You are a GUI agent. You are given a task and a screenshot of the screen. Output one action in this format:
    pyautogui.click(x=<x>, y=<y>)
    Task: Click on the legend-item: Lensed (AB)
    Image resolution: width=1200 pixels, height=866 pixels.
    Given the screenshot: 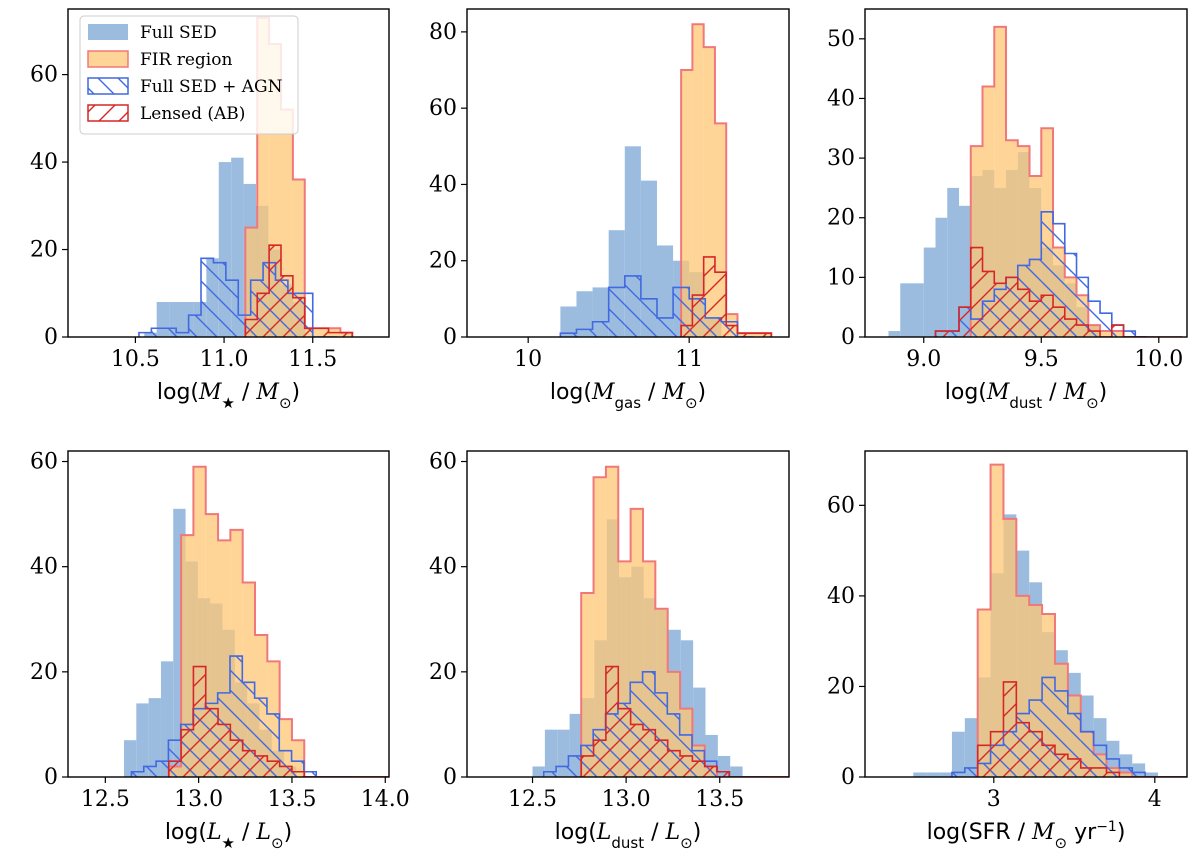 What is the action you would take?
    pyautogui.click(x=166, y=114)
    